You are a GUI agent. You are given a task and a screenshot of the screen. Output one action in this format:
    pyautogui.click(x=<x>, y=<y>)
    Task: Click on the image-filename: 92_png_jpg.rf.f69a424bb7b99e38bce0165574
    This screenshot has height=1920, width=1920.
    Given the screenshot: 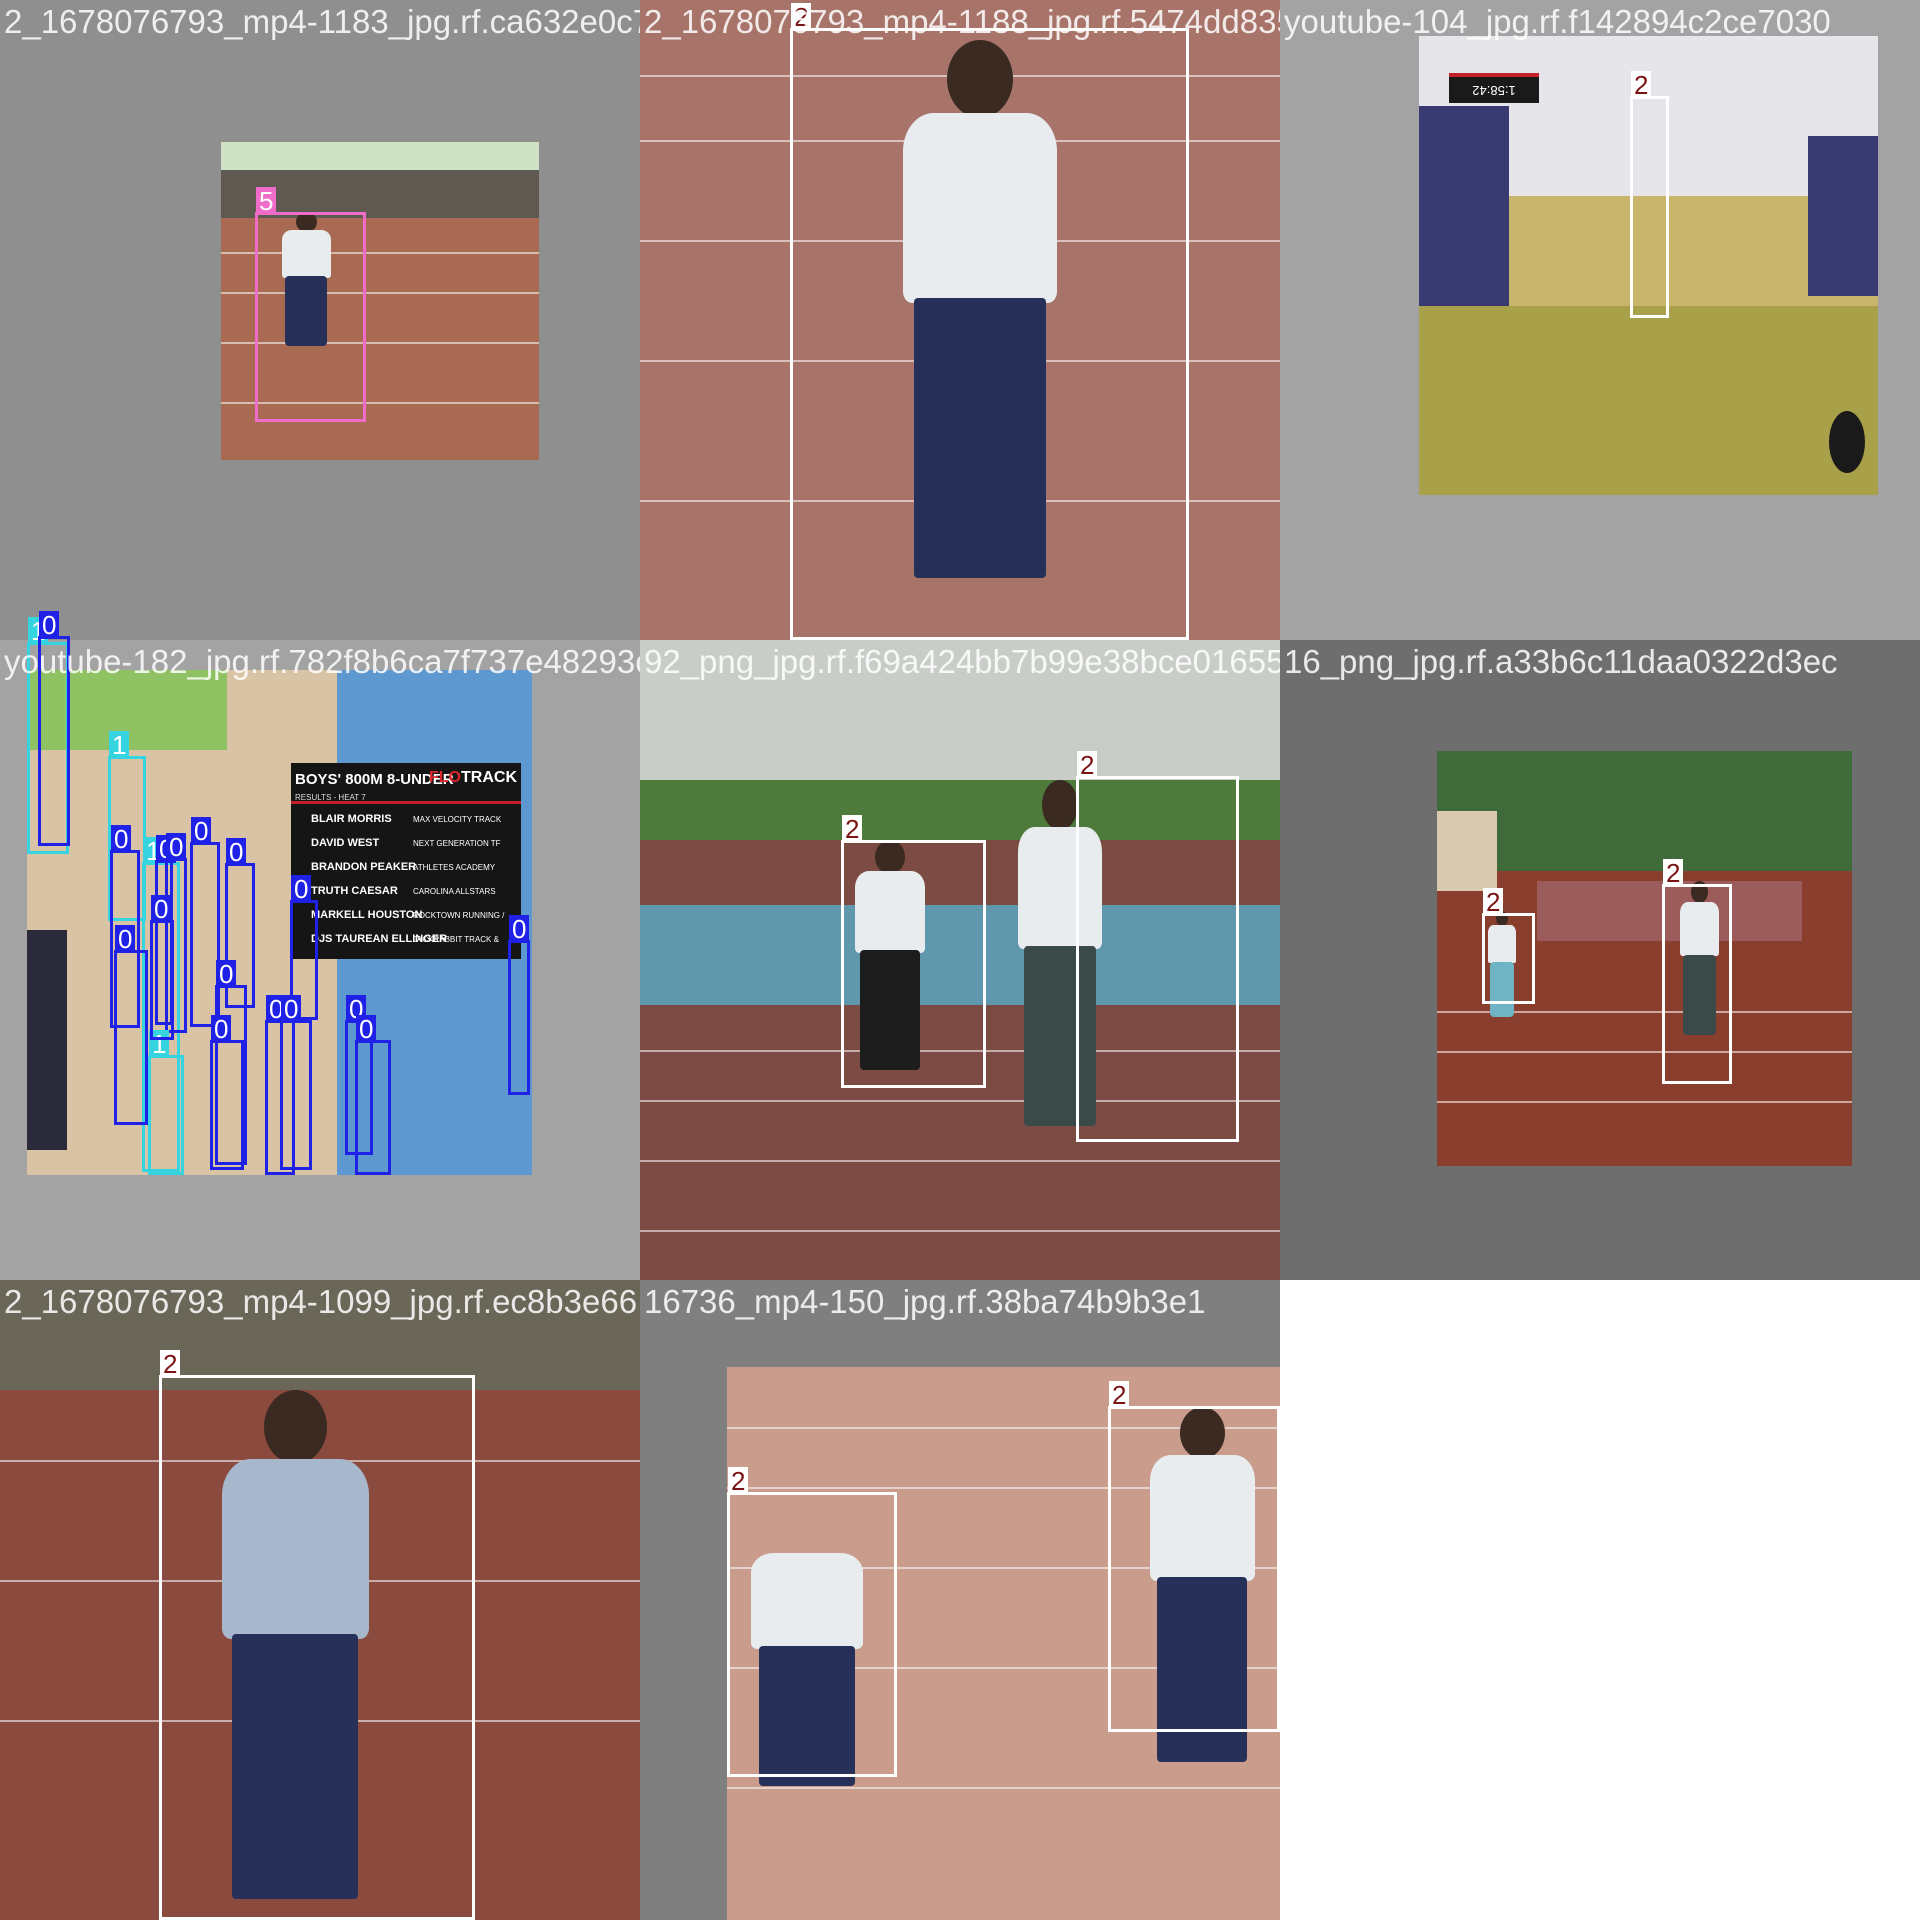 What is the action you would take?
    pyautogui.click(x=962, y=661)
    